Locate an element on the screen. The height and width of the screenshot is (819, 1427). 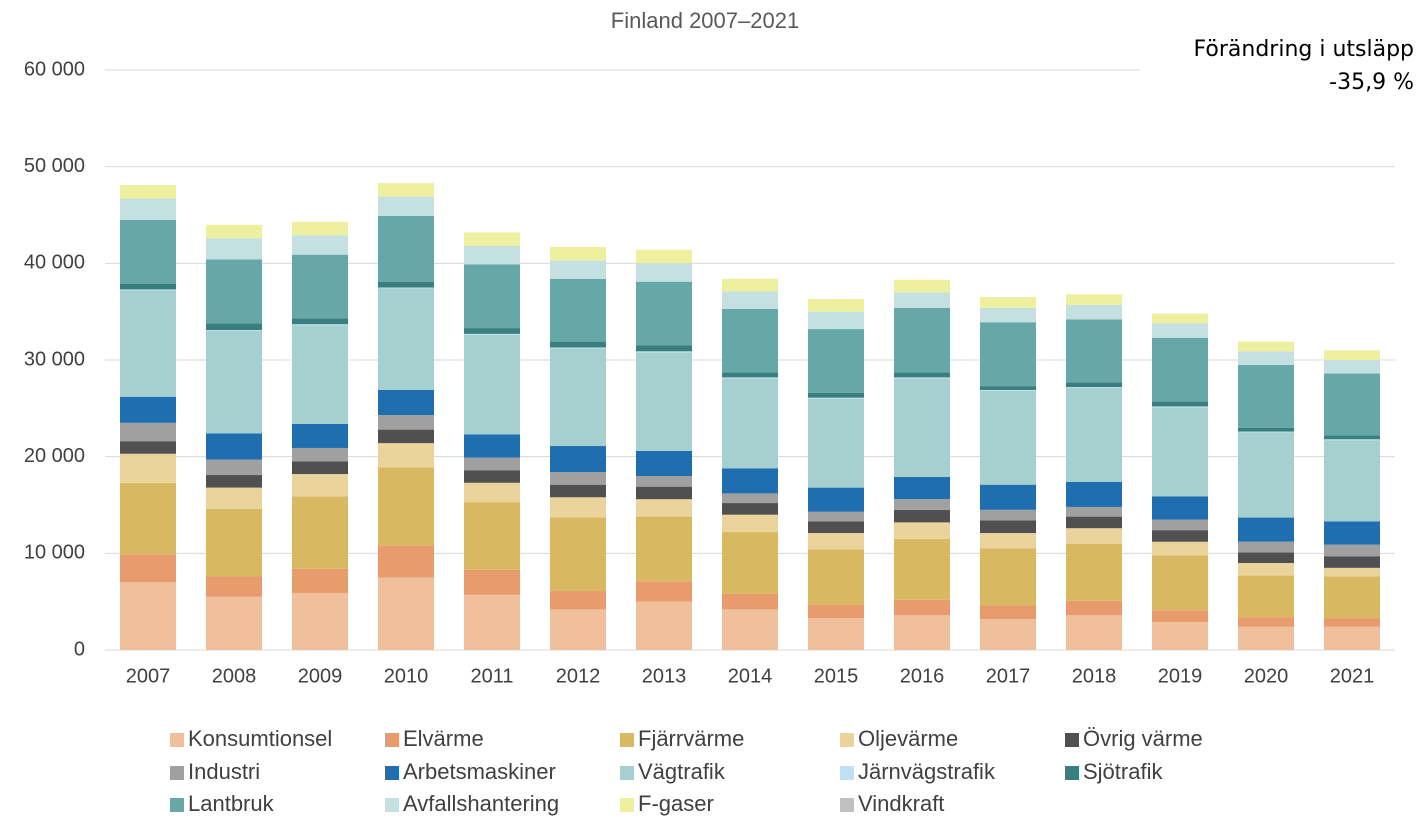
legend-label: Fjärrvärme is located at coordinates (691, 738).